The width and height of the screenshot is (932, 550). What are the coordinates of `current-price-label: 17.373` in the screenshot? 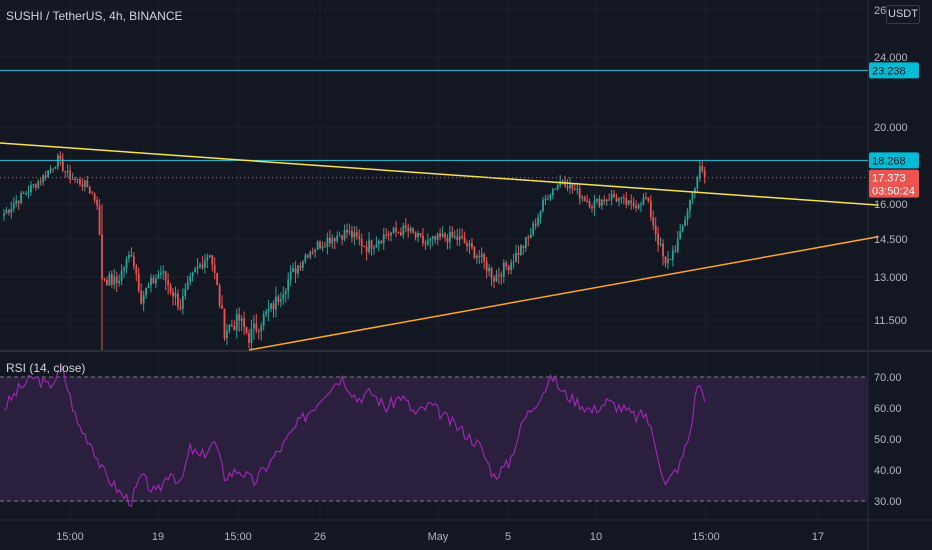 It's located at (889, 179).